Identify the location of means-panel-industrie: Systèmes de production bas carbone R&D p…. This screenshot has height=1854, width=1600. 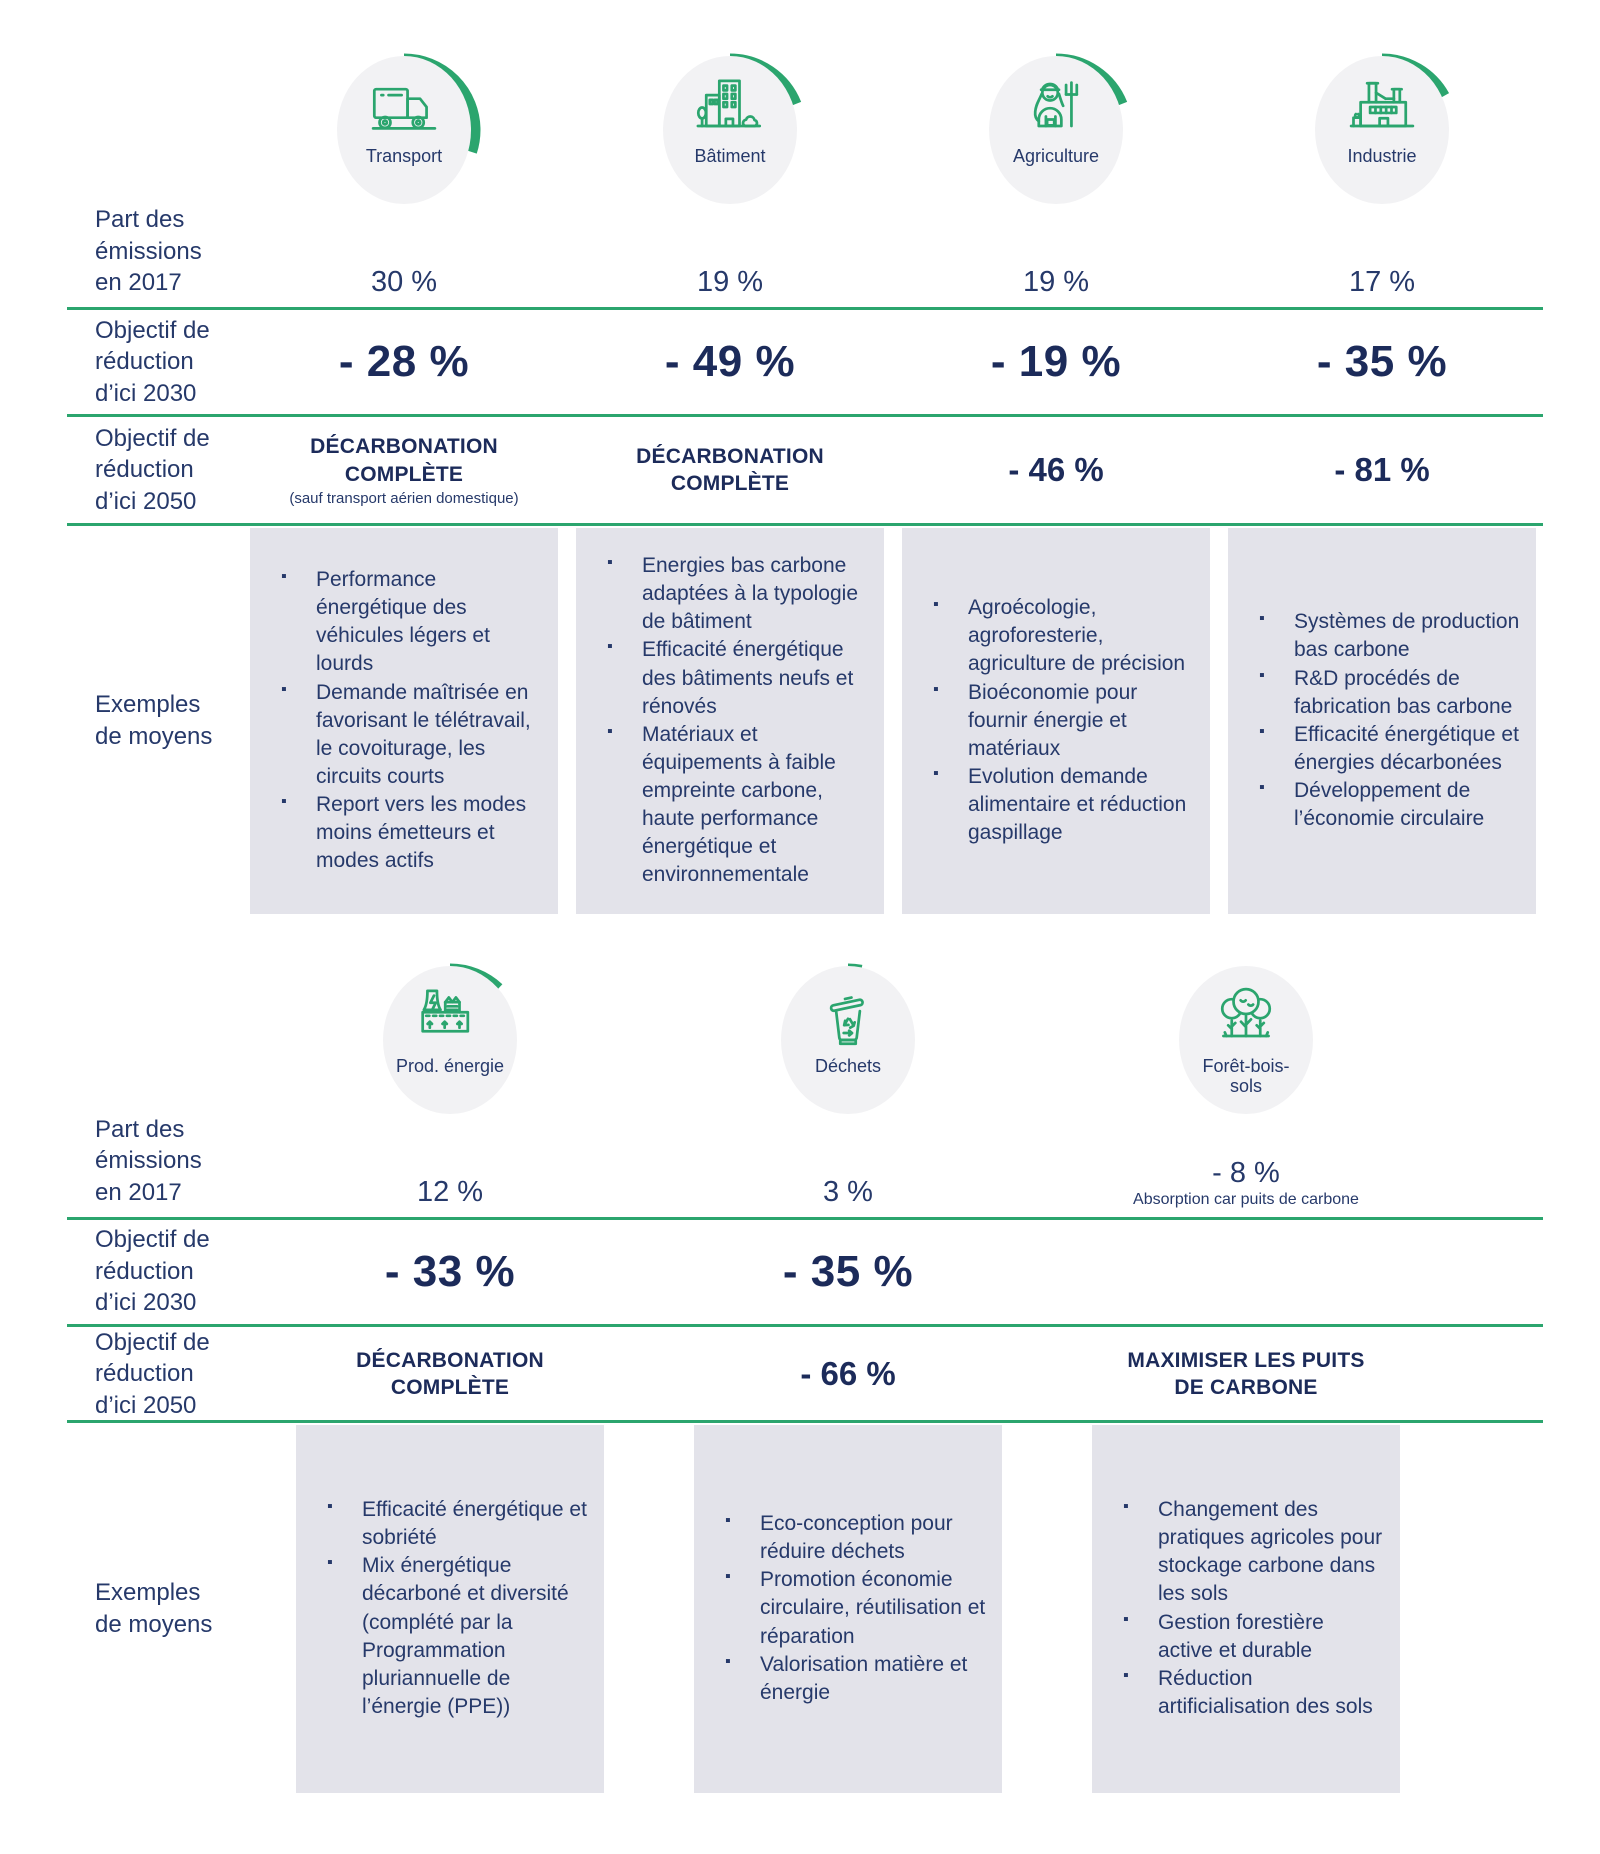
(1382, 721).